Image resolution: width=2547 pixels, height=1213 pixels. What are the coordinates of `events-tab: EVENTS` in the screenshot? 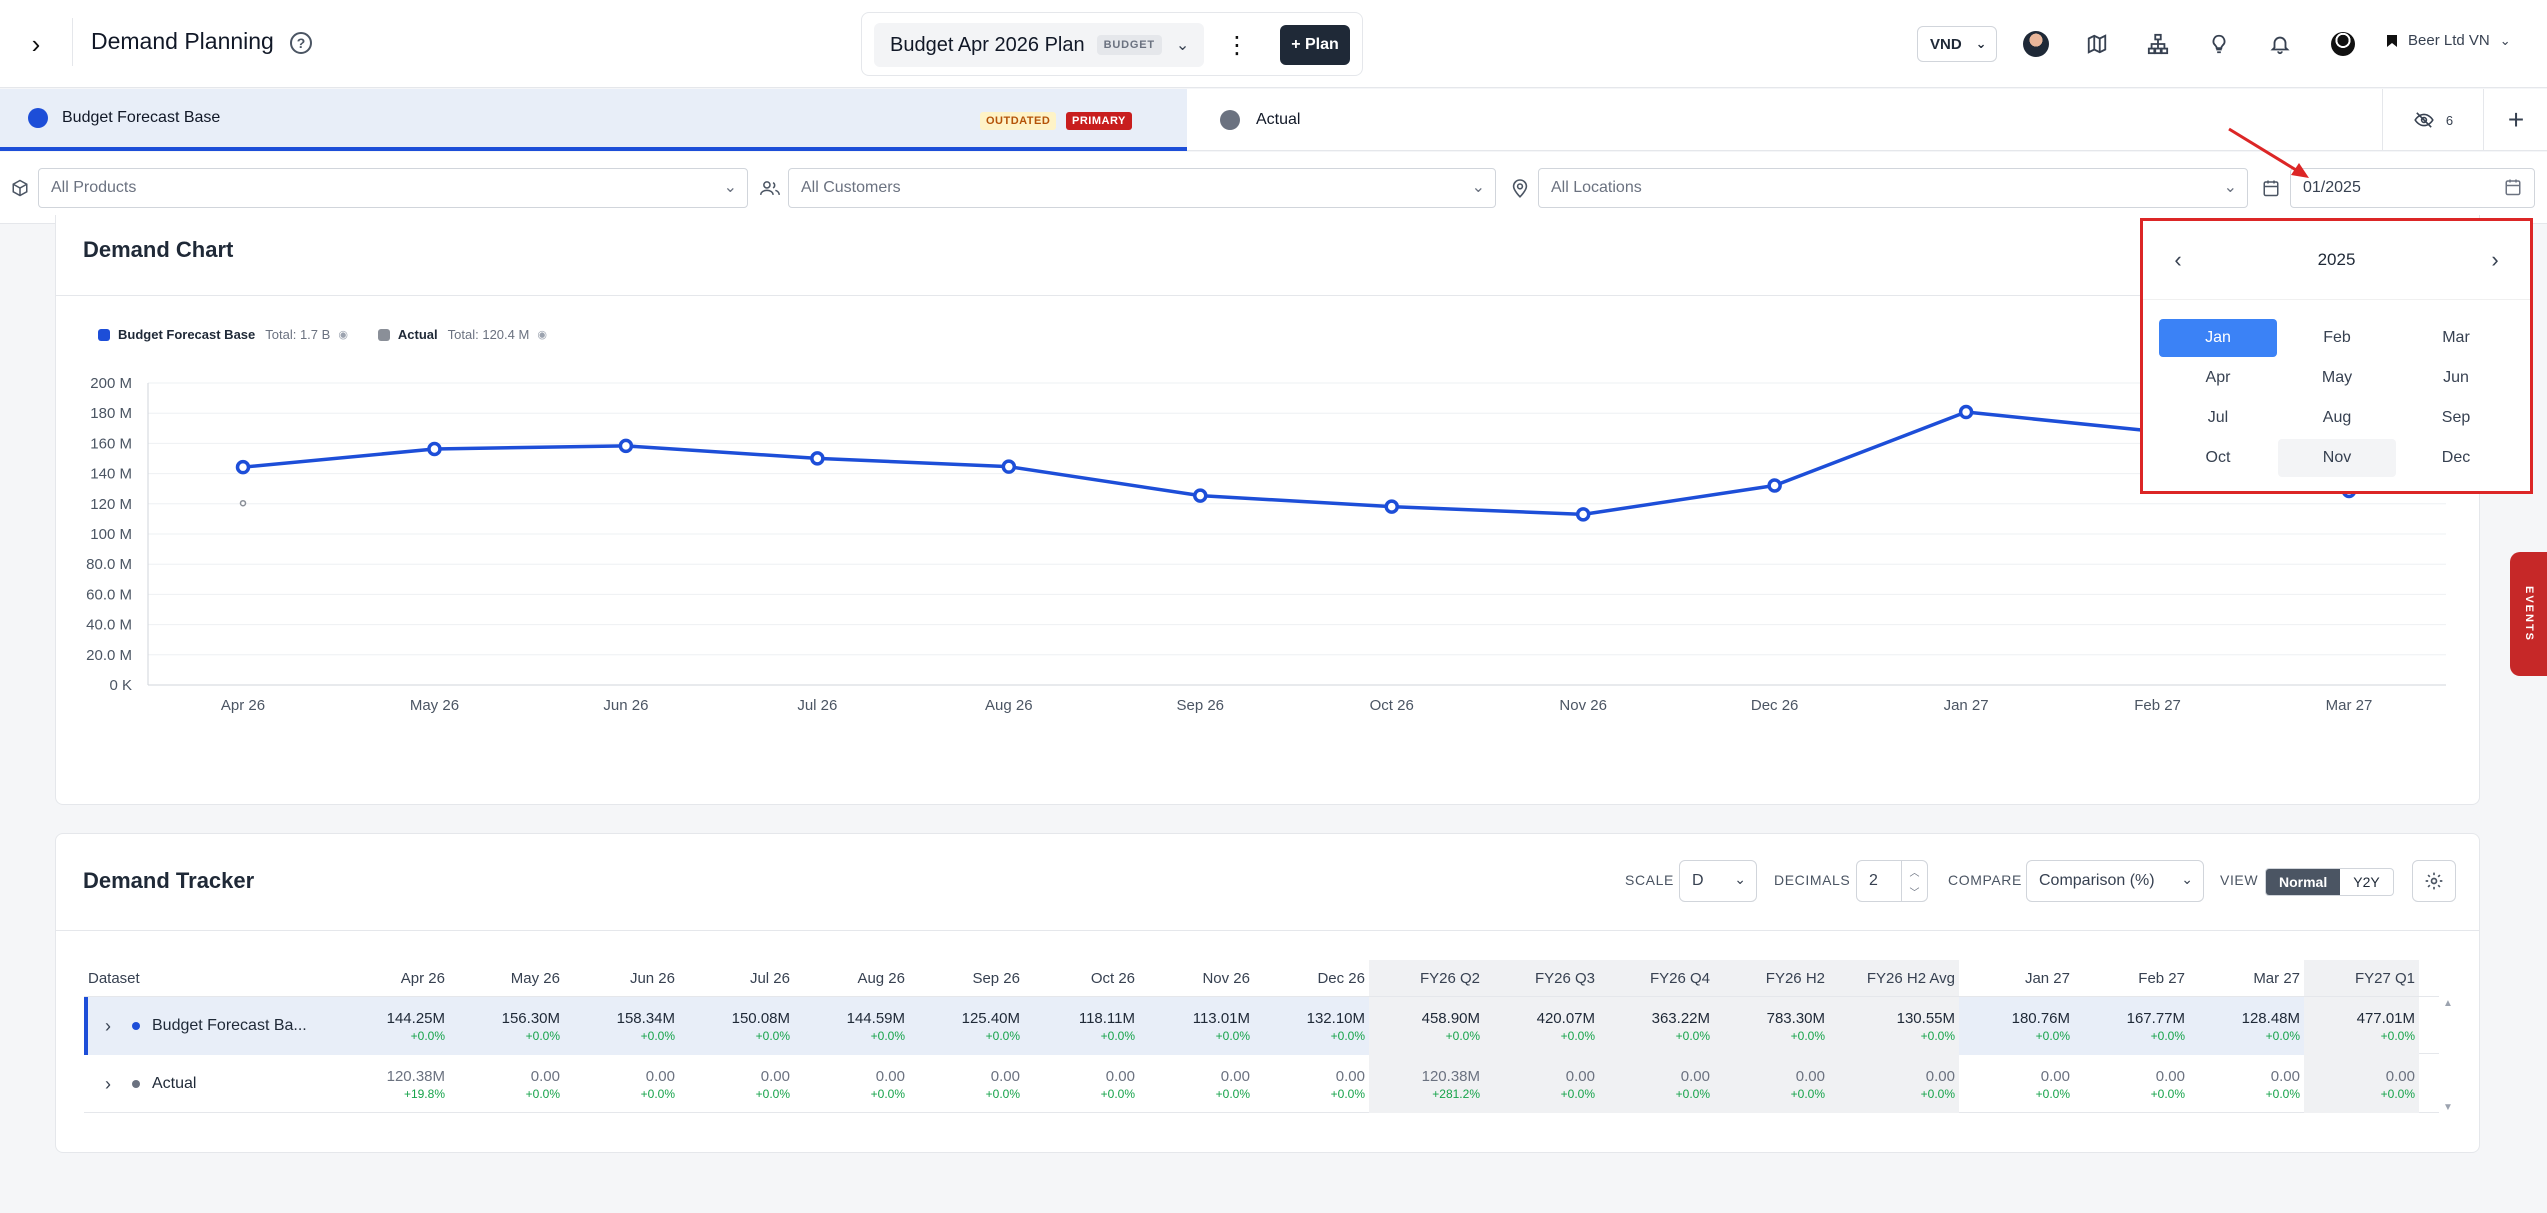 It's located at (2528, 614).